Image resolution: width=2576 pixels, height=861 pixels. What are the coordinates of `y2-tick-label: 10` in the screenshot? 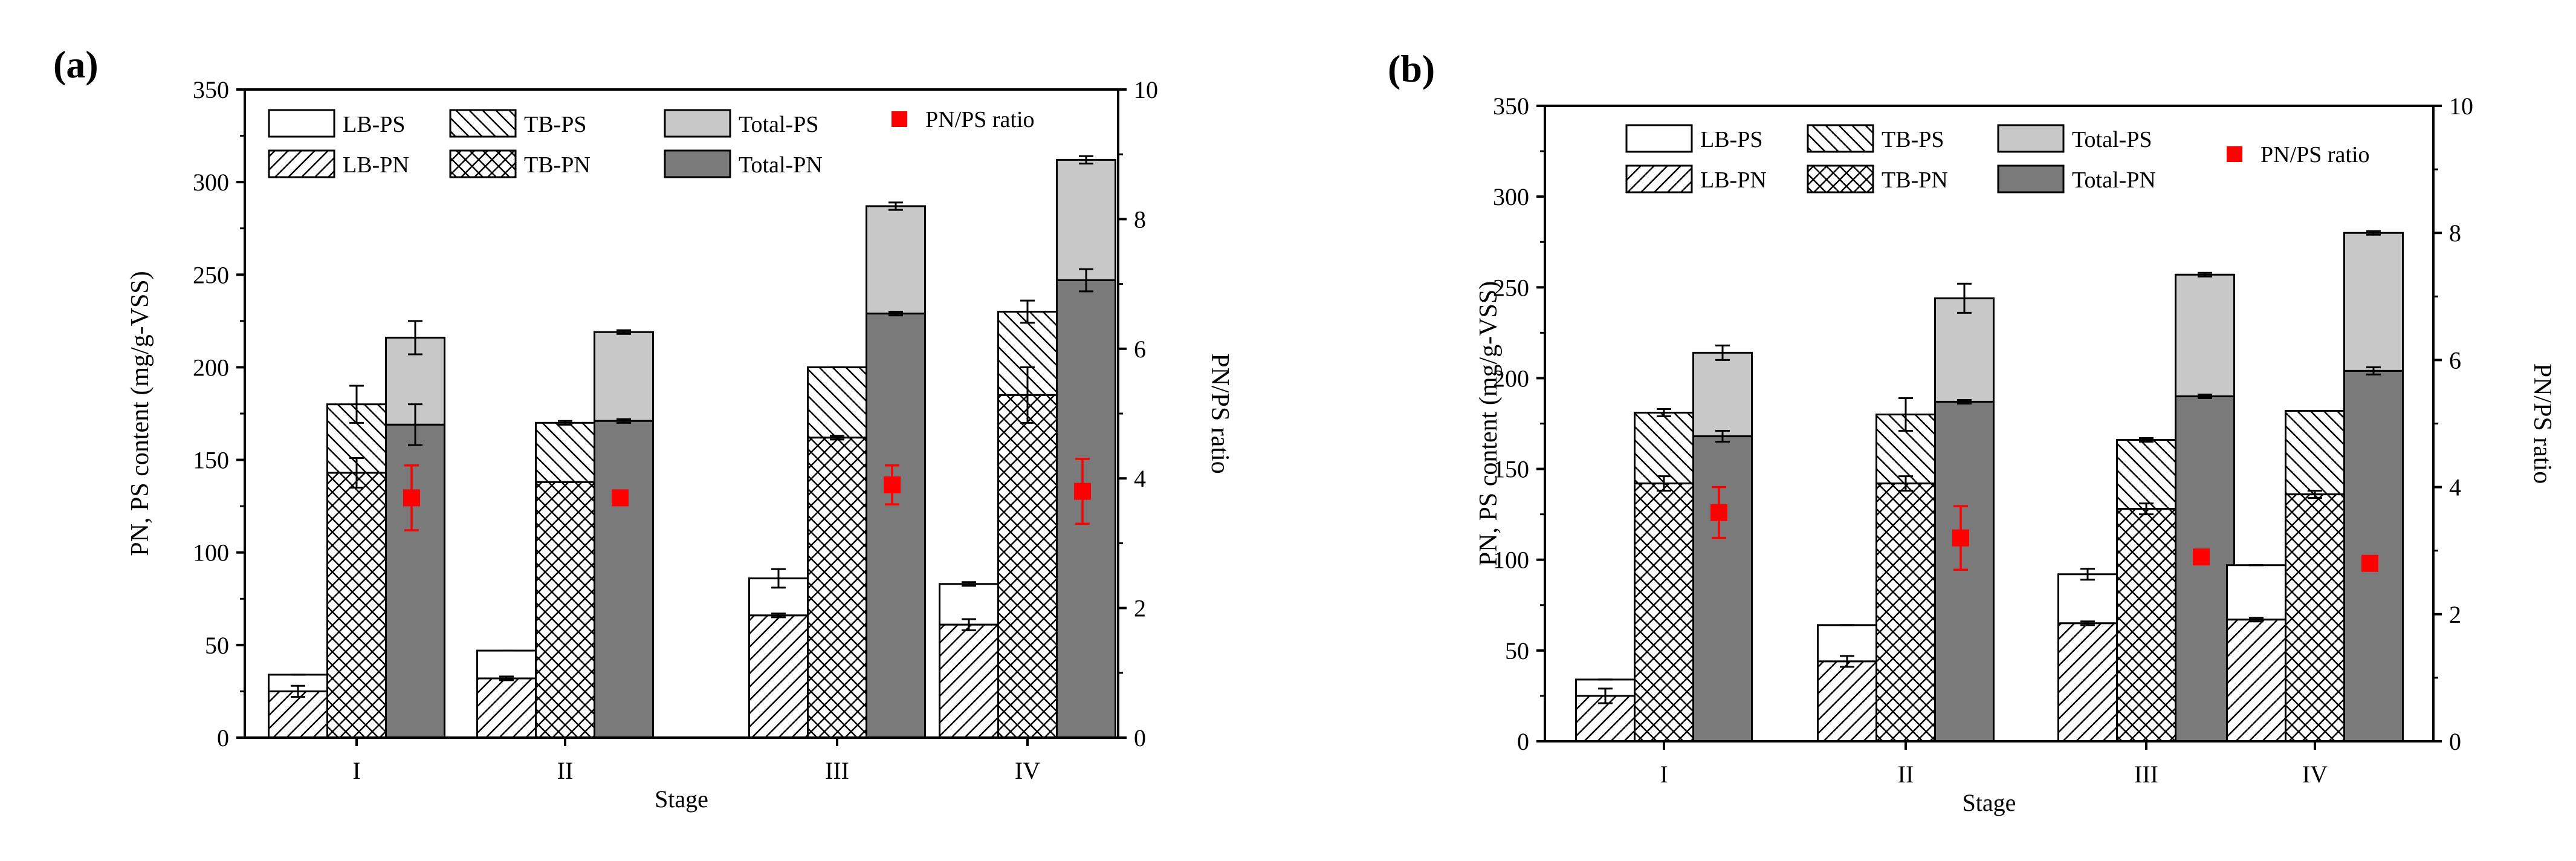 It's located at (2461, 106).